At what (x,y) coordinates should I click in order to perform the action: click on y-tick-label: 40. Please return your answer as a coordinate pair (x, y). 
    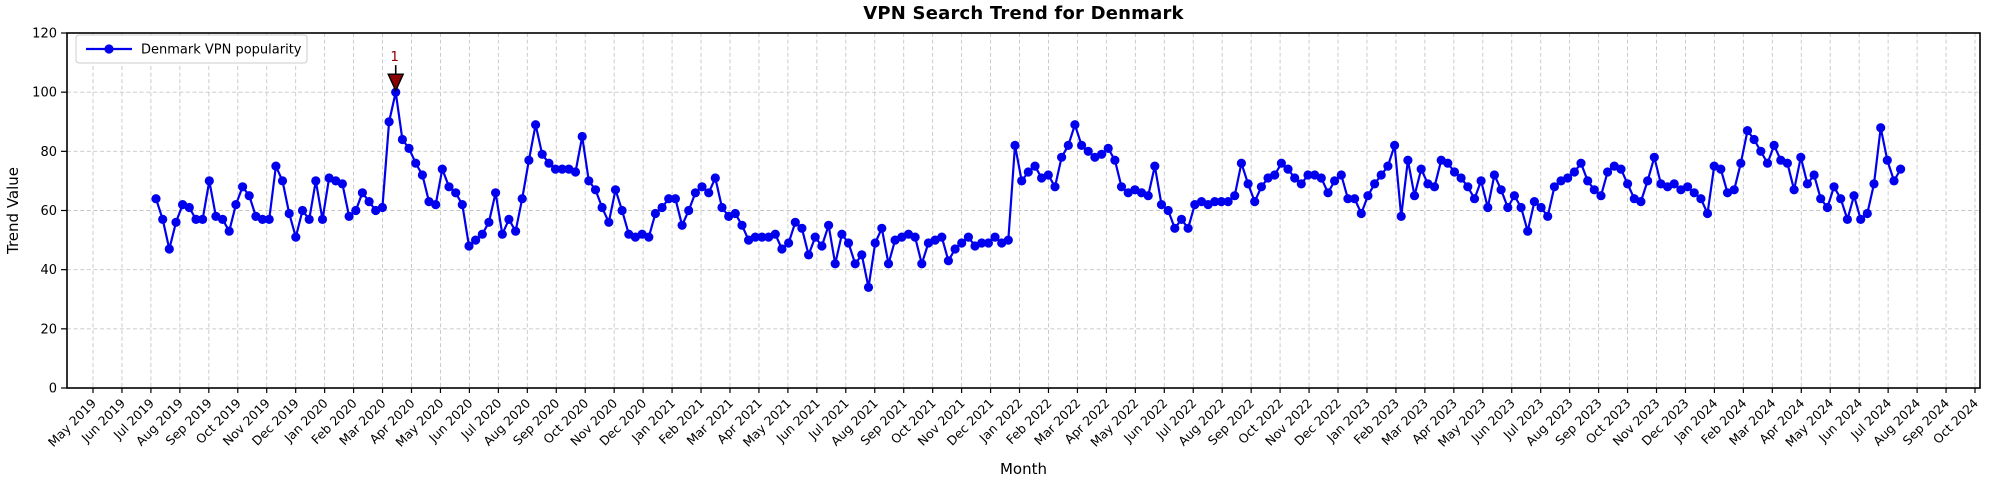
    Looking at the image, I should click on (48, 270).